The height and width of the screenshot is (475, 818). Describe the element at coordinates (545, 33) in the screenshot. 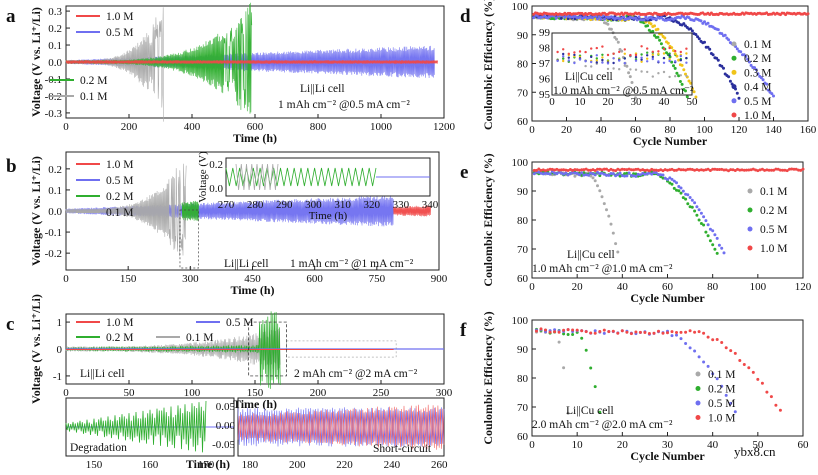

I see `inset-y-tick-label: 99` at that location.